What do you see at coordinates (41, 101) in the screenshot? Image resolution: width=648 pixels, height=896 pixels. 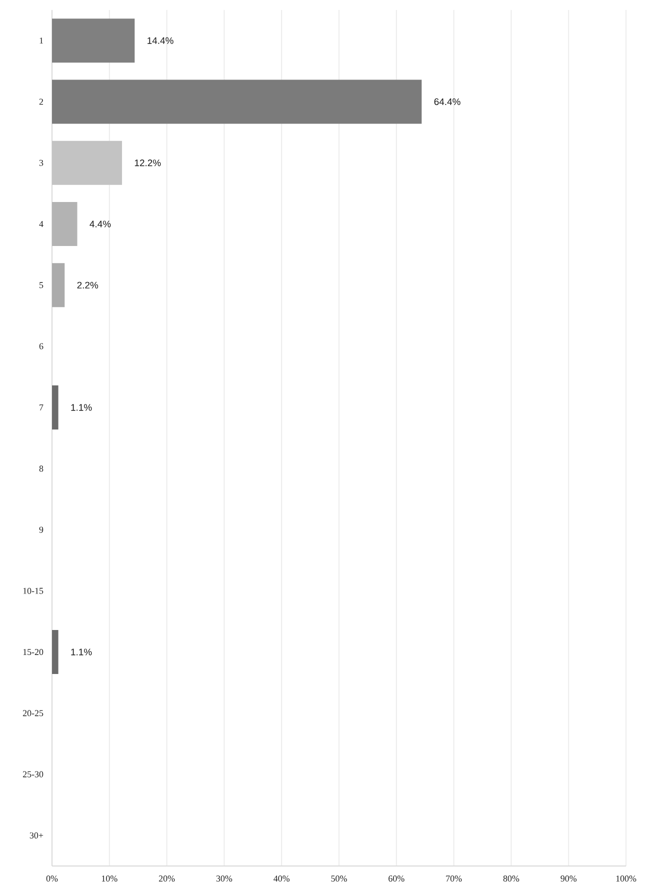 I see `y-tick-label: 2` at bounding box center [41, 101].